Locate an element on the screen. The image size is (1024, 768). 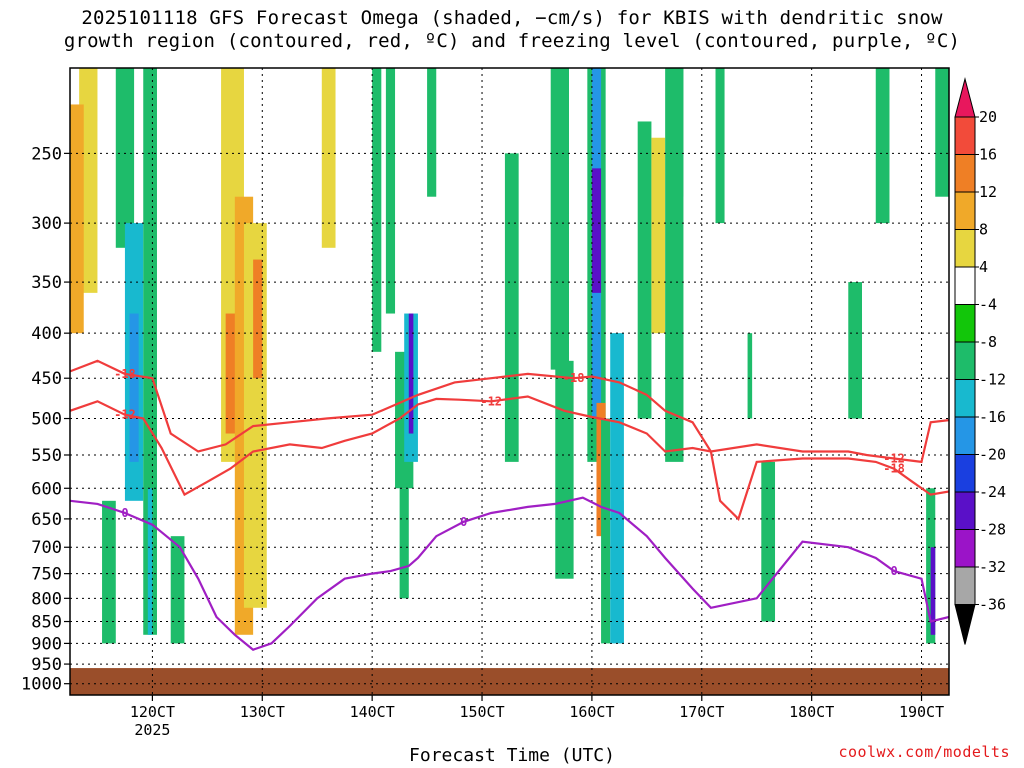
colorbar-arrow-top is located at coordinates (965, 97).